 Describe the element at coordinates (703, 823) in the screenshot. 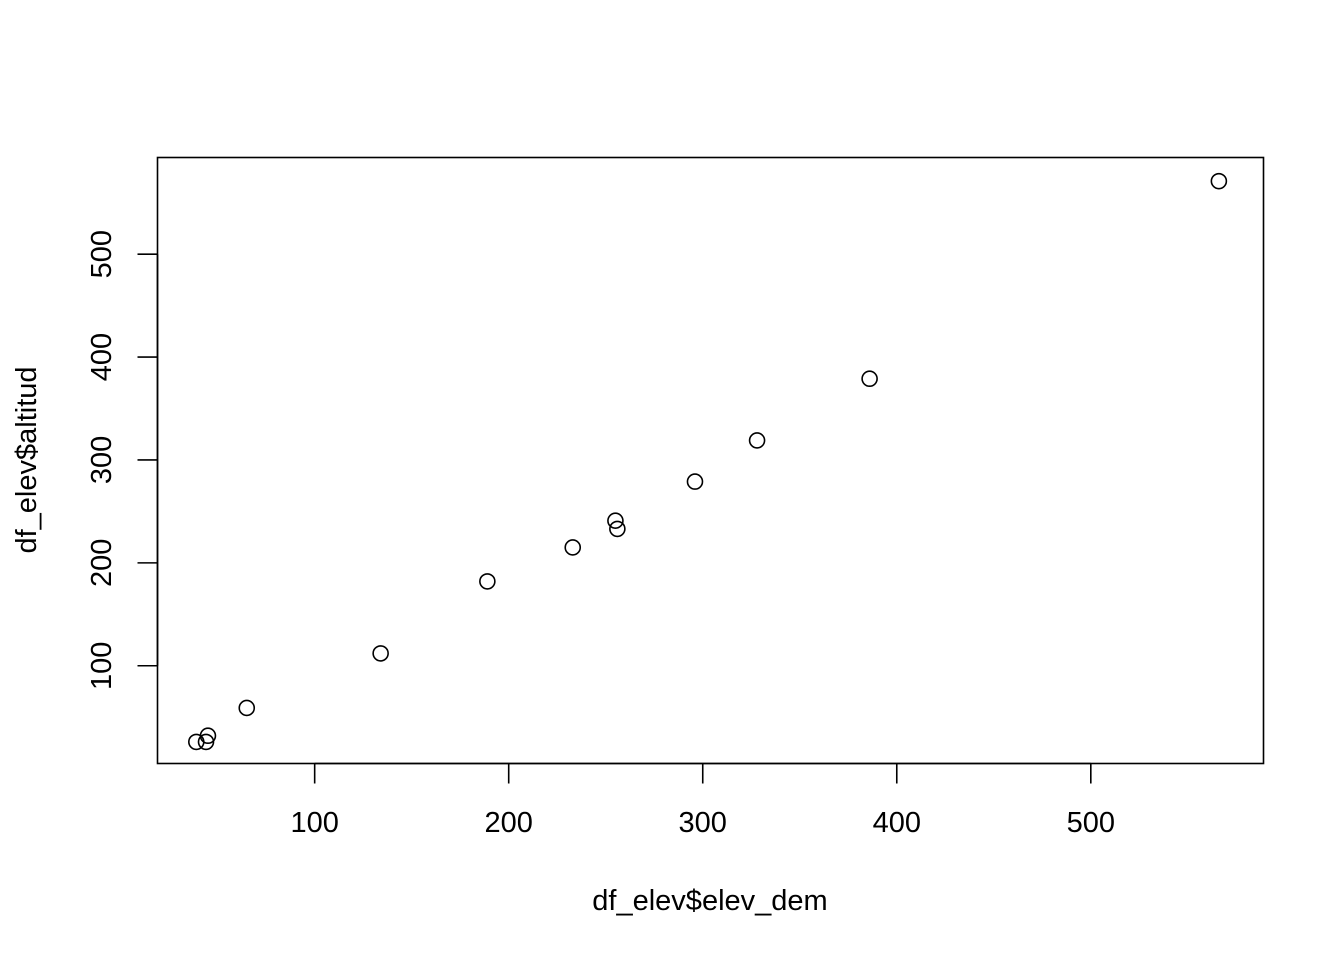

I see `x-tick-label: 300` at that location.